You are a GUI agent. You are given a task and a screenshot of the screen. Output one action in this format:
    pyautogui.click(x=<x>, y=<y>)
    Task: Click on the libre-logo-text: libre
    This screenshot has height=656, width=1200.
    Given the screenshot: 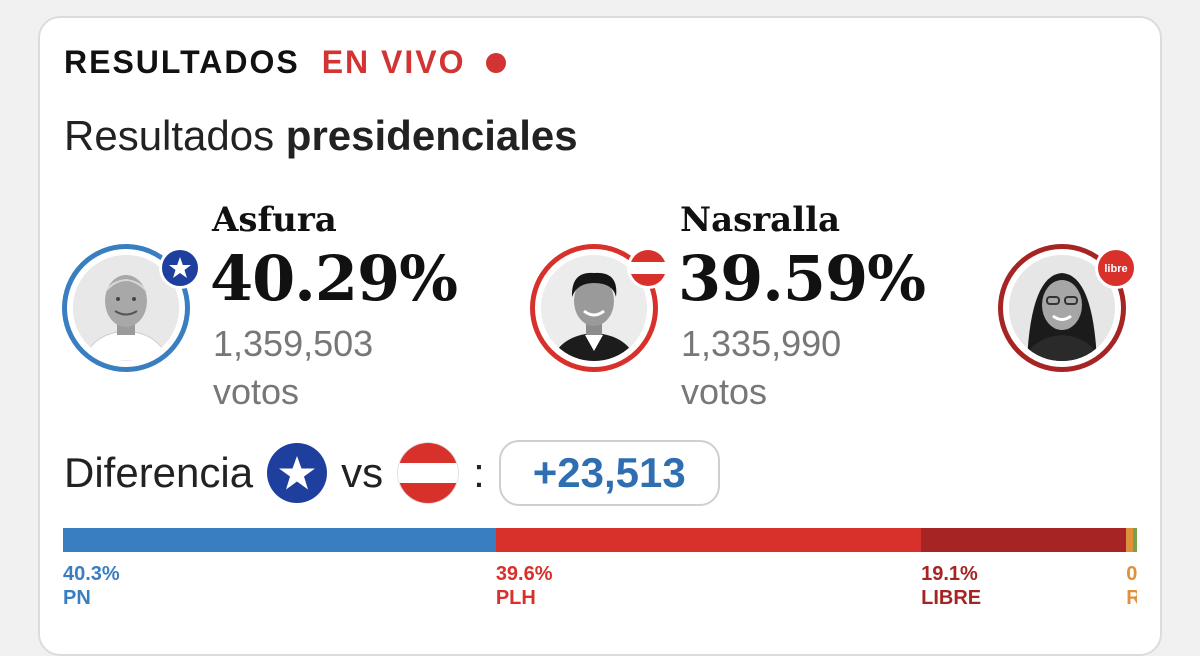 What is the action you would take?
    pyautogui.click(x=1115, y=269)
    